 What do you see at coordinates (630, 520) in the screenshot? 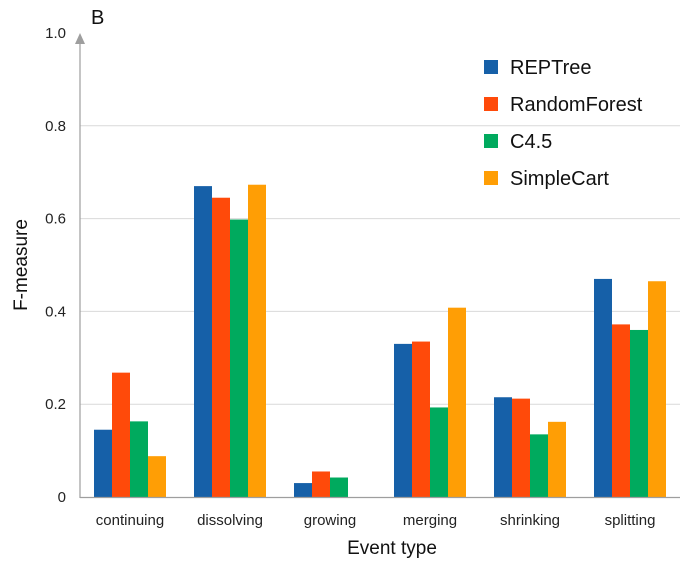
I see `x-tick-label: splitting` at bounding box center [630, 520].